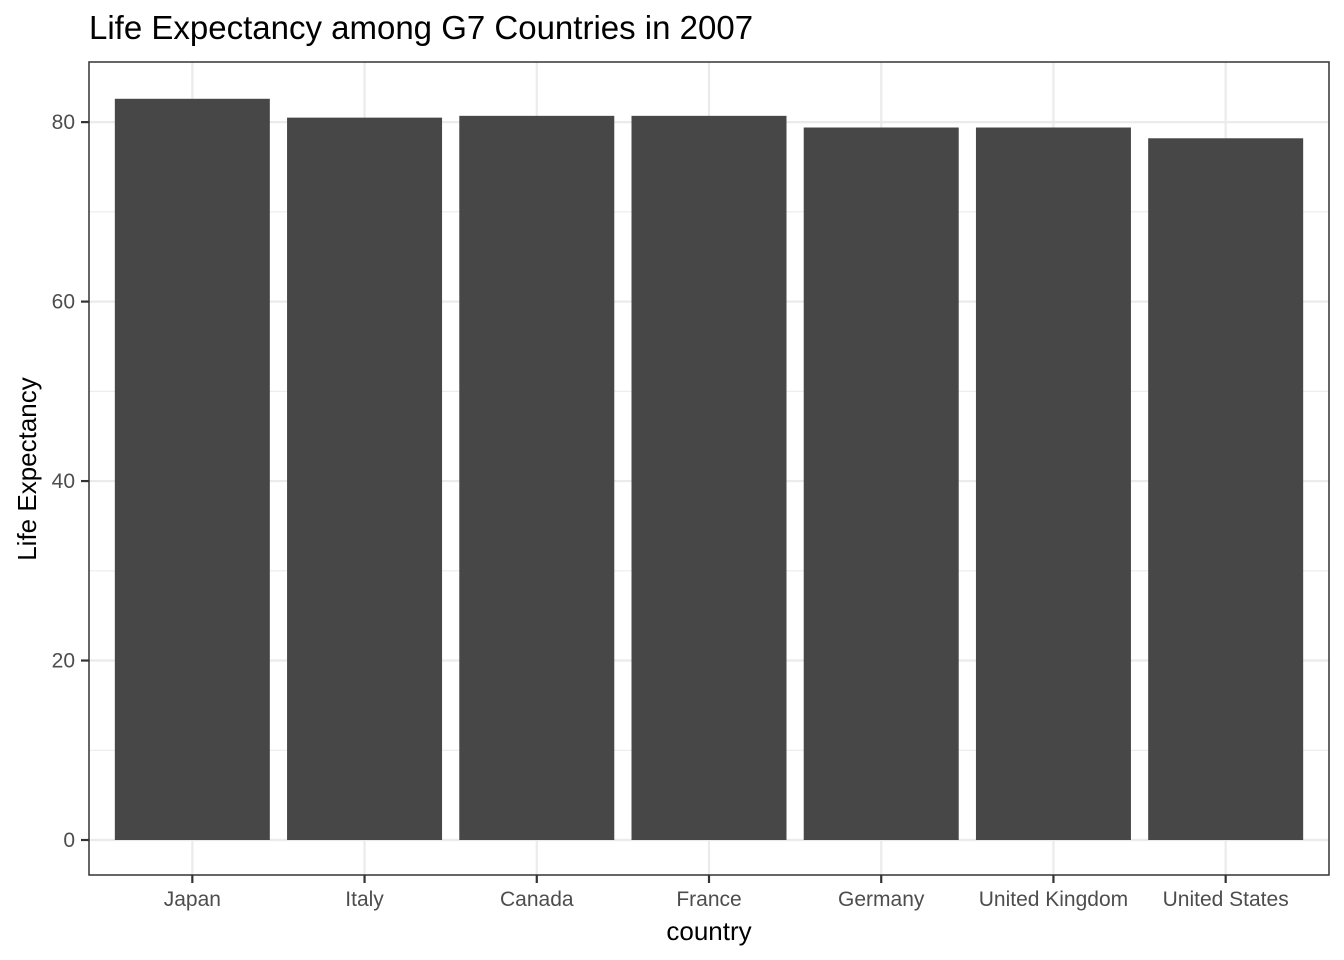  What do you see at coordinates (709, 478) in the screenshot?
I see `bar-france` at bounding box center [709, 478].